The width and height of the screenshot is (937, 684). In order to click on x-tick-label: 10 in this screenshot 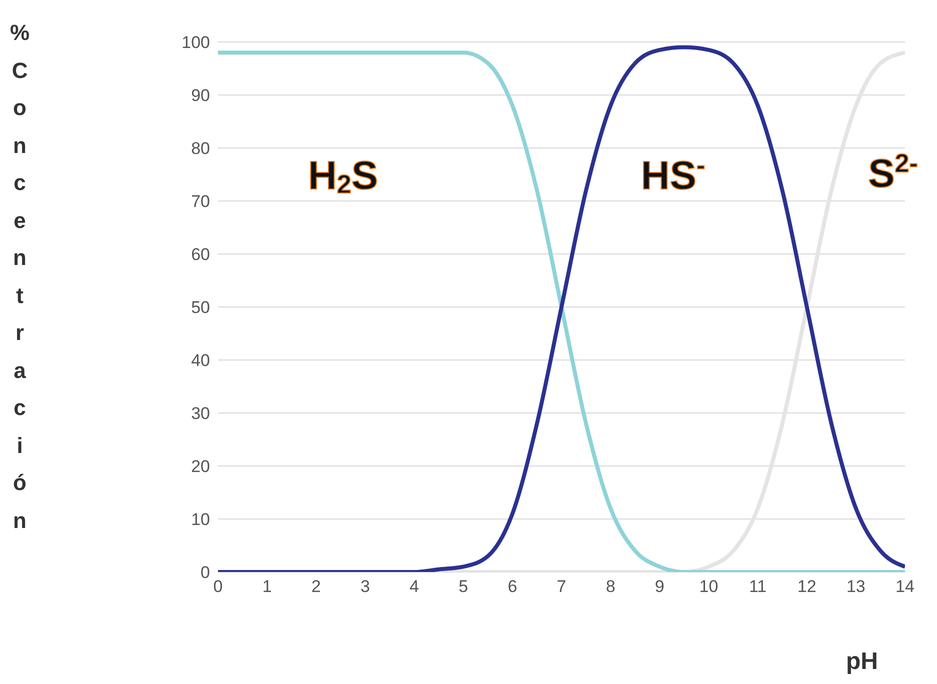, I will do `click(708, 586)`.